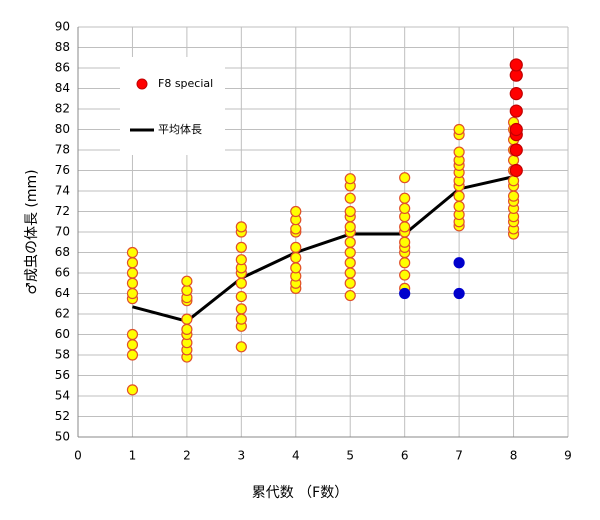 Image resolution: width=600 pixels, height=520 pixels. Describe the element at coordinates (459, 456) in the screenshot. I see `x-tick-label: 7` at that location.